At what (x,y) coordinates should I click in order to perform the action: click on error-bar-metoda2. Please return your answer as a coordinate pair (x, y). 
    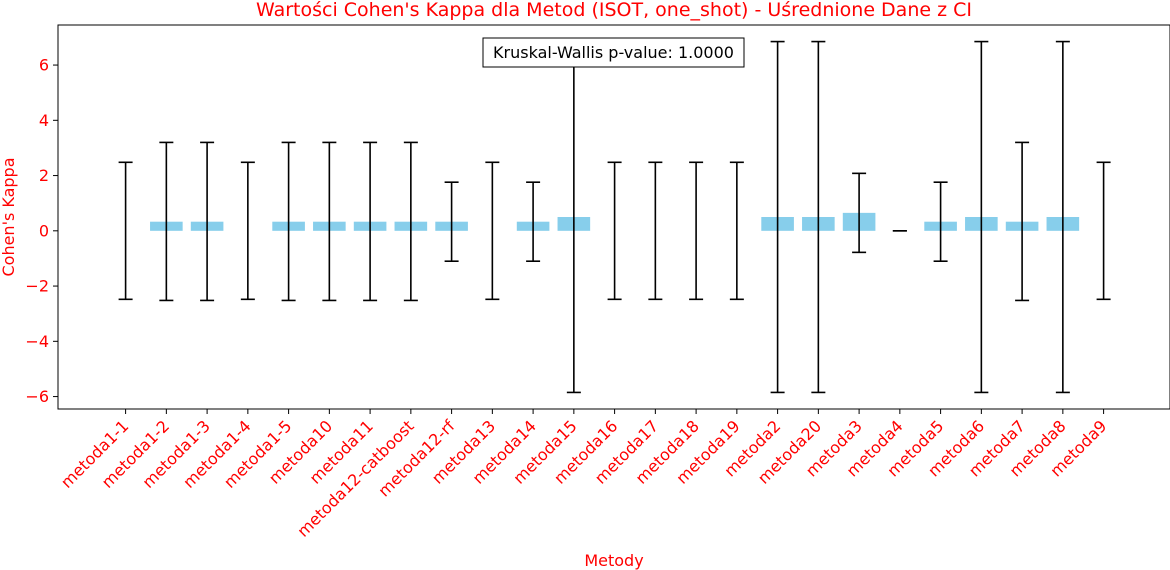
    Looking at the image, I should click on (777, 217).